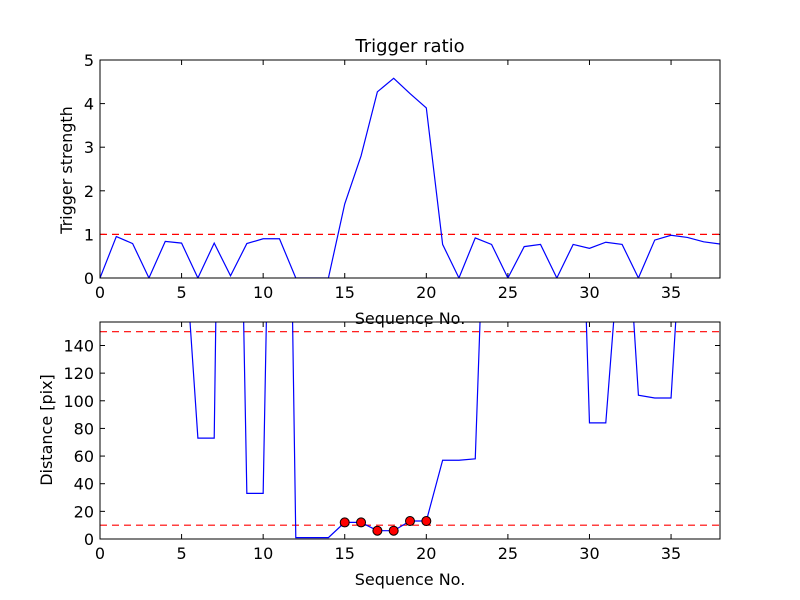 Image resolution: width=800 pixels, height=600 pixels. What do you see at coordinates (409, 46) in the screenshot?
I see `trigger-ratio-title: Trigger ratio` at bounding box center [409, 46].